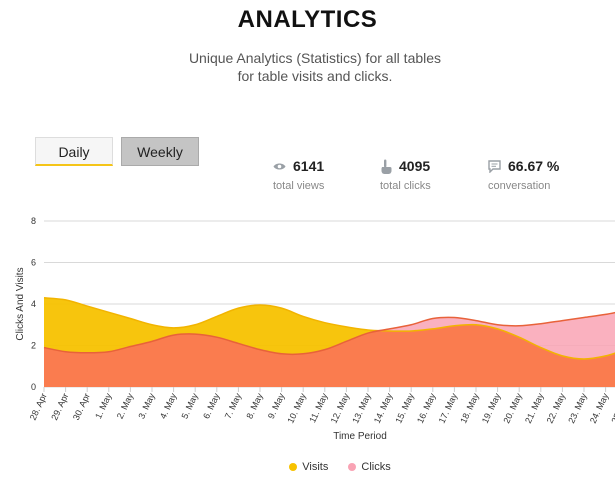  What do you see at coordinates (448, 408) in the screenshot?
I see `x-tick-label: 17. May` at bounding box center [448, 408].